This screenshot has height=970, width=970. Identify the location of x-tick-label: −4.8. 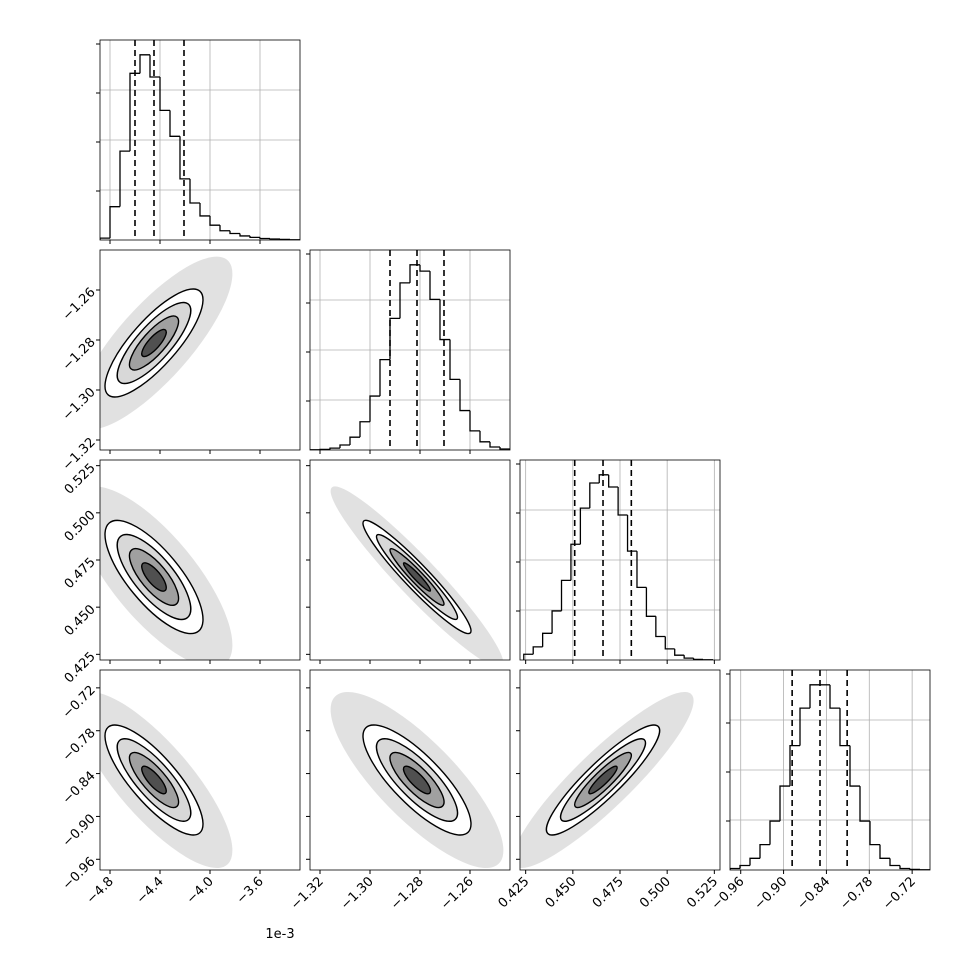
(100, 890).